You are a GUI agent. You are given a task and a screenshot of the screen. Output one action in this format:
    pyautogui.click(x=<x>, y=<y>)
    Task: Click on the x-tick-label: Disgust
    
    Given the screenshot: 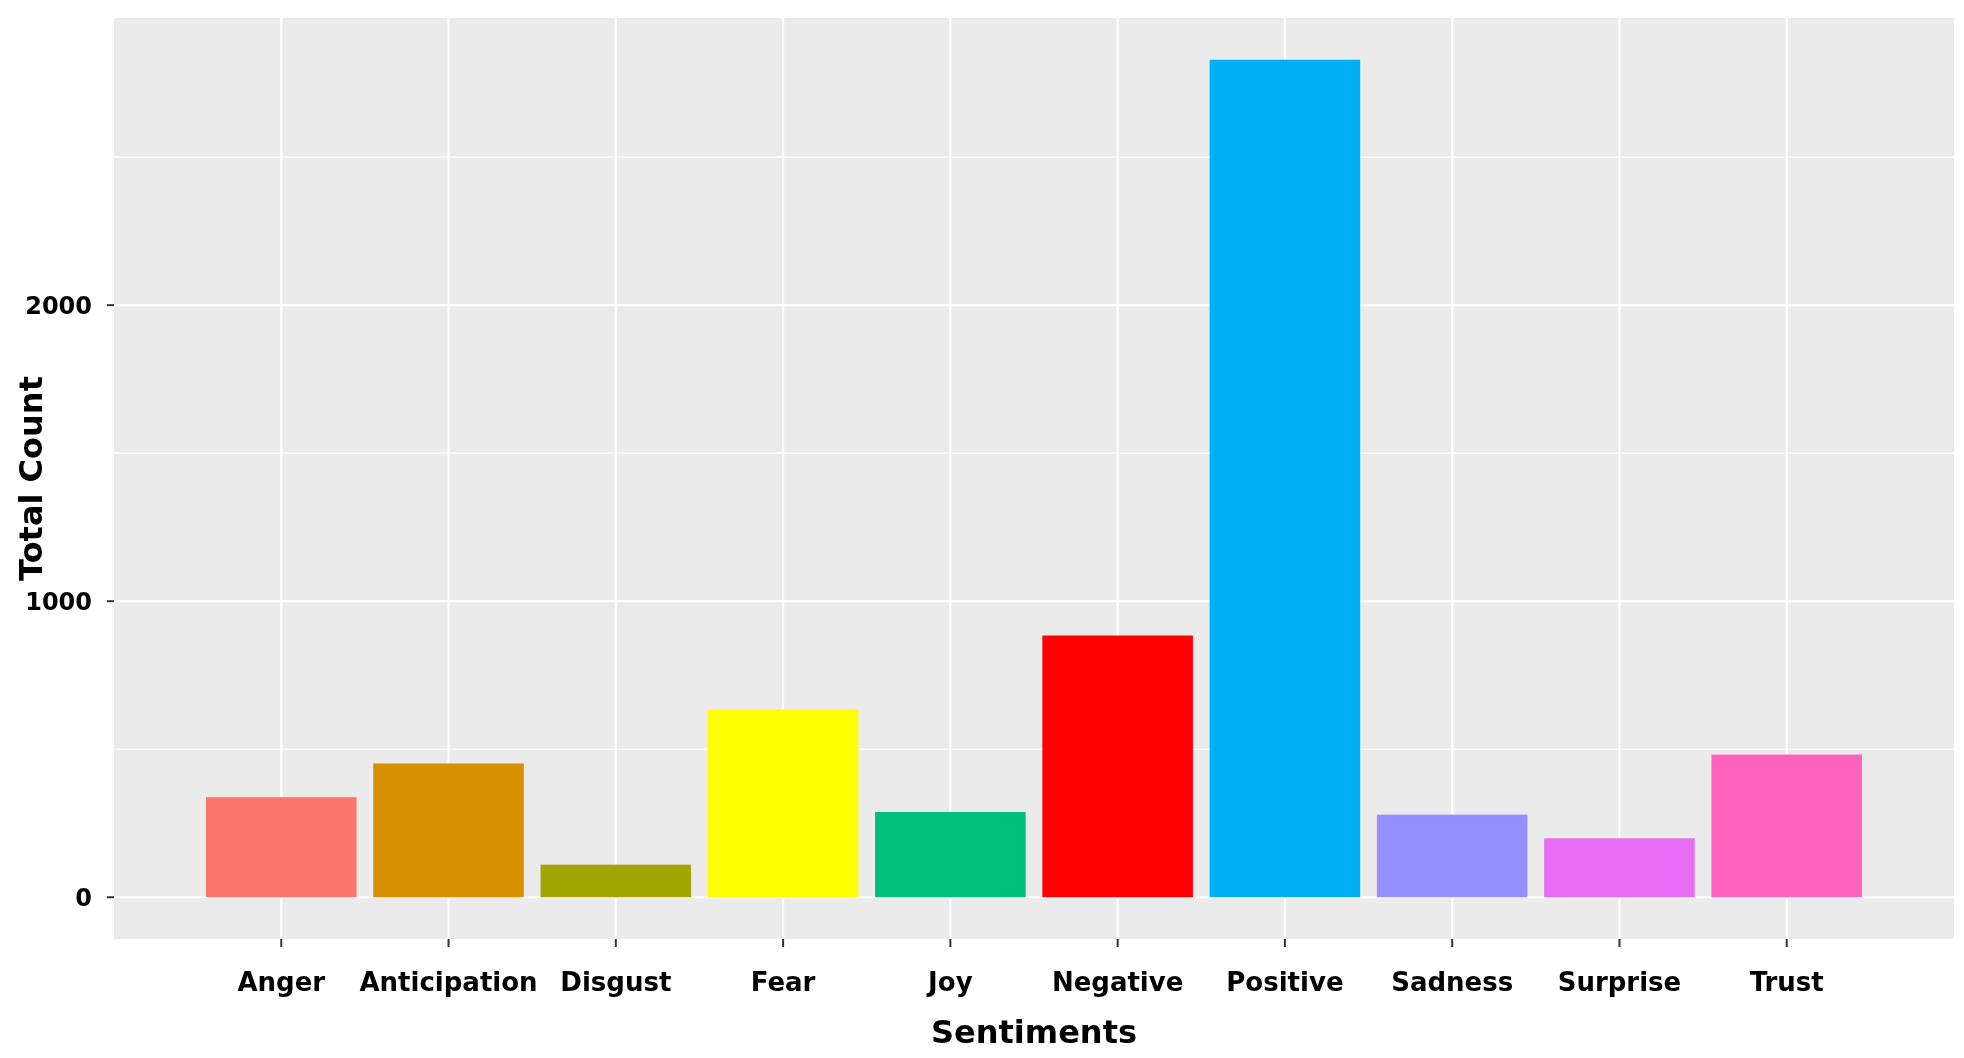 What is the action you would take?
    pyautogui.click(x=616, y=982)
    